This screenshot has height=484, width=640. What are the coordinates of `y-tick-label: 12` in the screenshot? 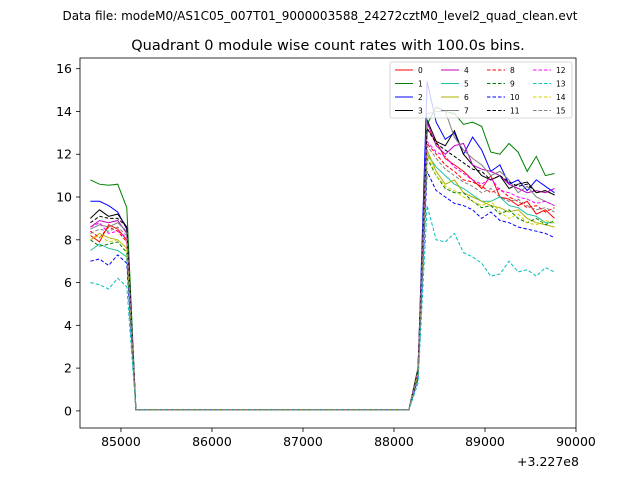 It's located at (64, 154).